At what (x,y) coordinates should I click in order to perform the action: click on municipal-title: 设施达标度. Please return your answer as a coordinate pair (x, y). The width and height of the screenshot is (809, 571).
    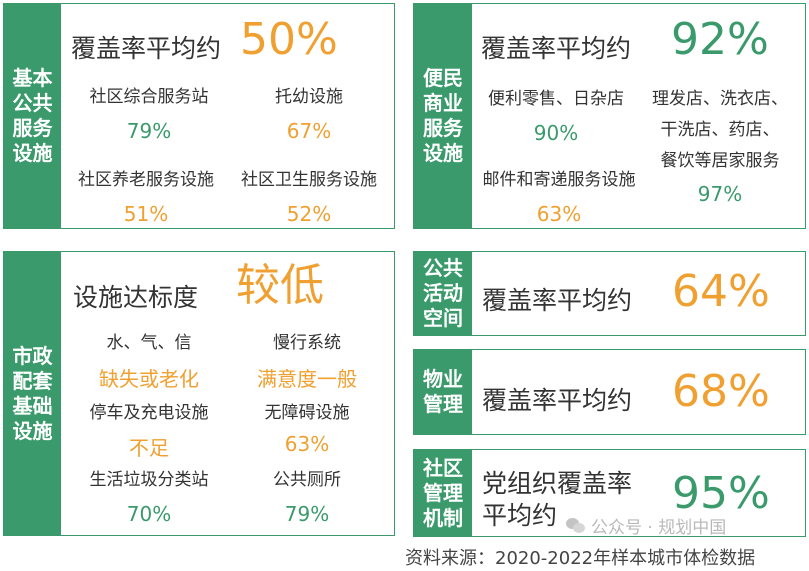
    Looking at the image, I should click on (136, 297).